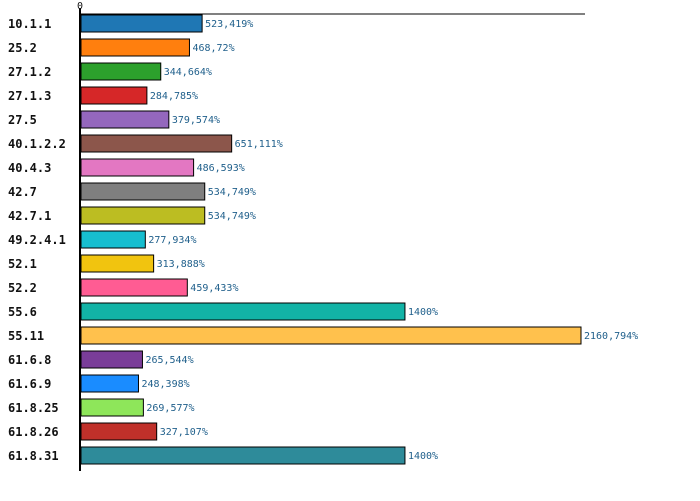 The width and height of the screenshot is (700, 501). What do you see at coordinates (174, 96) in the screenshot?
I see `value-label-27.1.3: 284,785%` at bounding box center [174, 96].